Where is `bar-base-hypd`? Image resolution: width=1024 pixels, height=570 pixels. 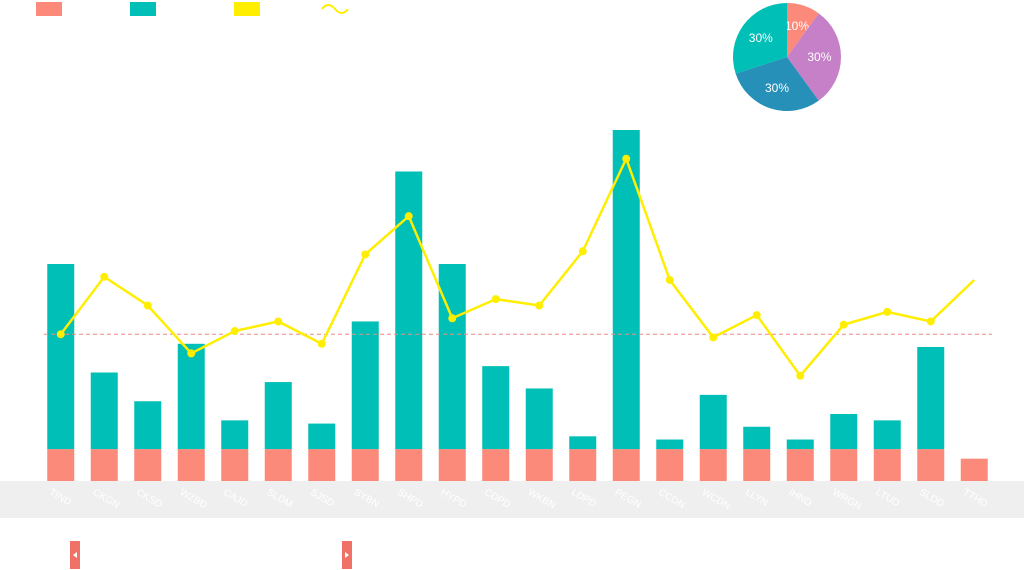
bar-base-hypd is located at coordinates (452, 465).